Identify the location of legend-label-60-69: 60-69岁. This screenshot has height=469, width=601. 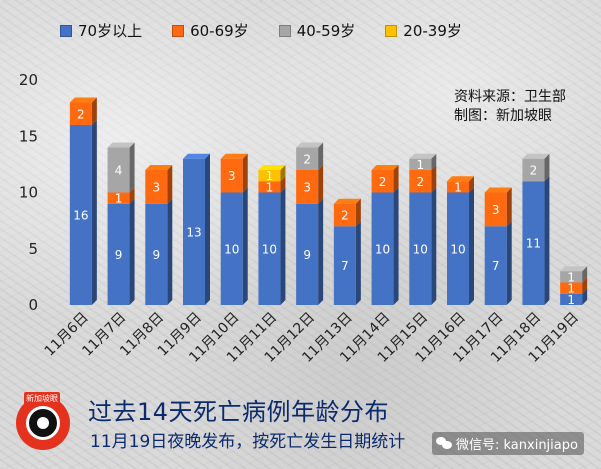
(219, 31).